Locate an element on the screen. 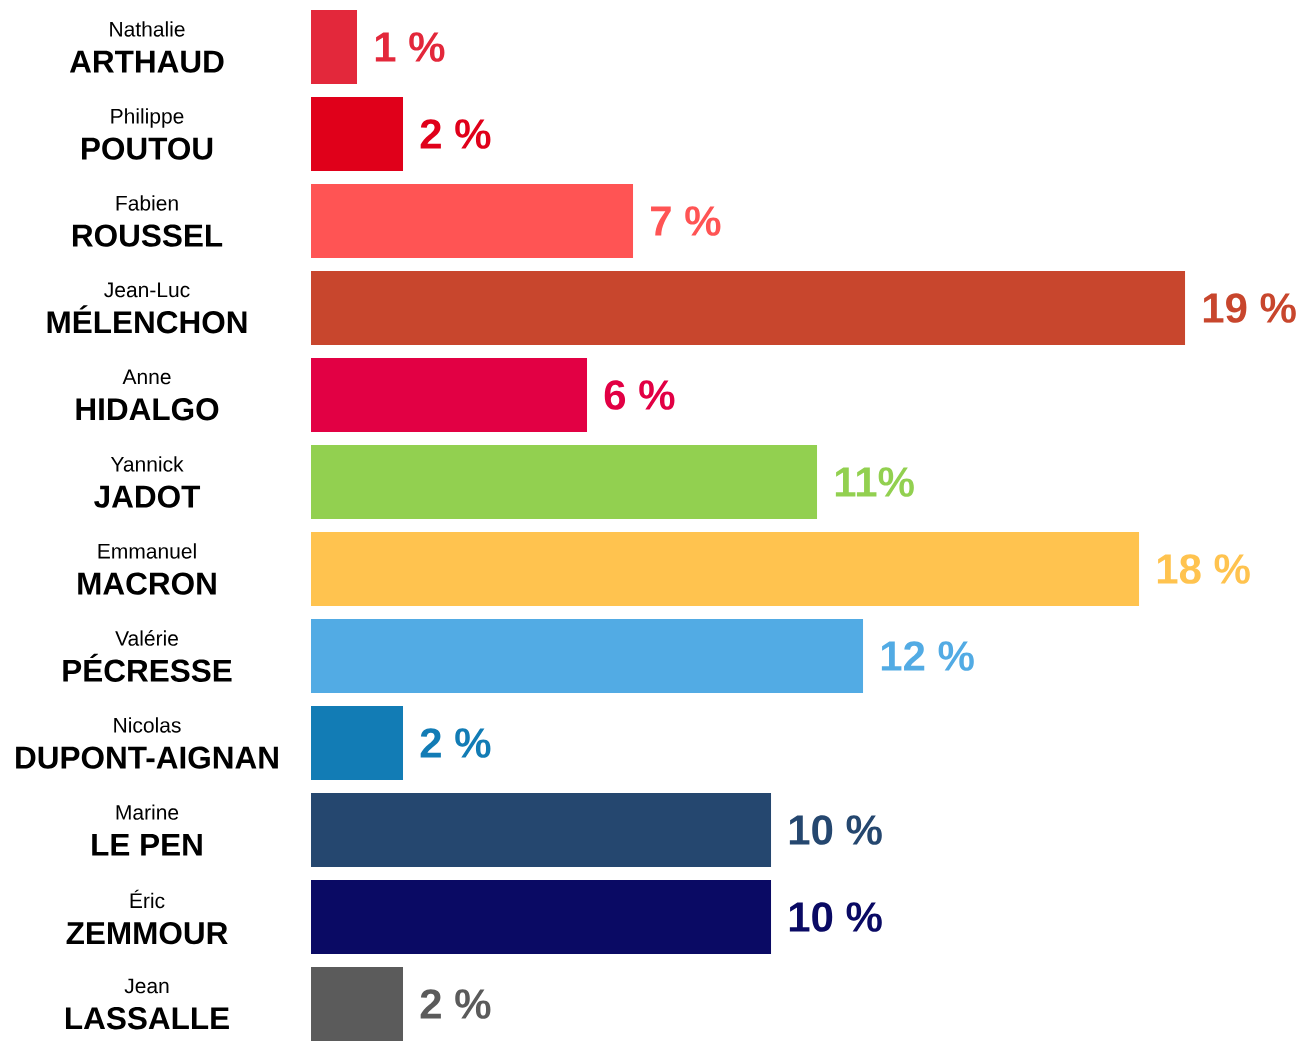  data-label: 1 % is located at coordinates (410, 47).